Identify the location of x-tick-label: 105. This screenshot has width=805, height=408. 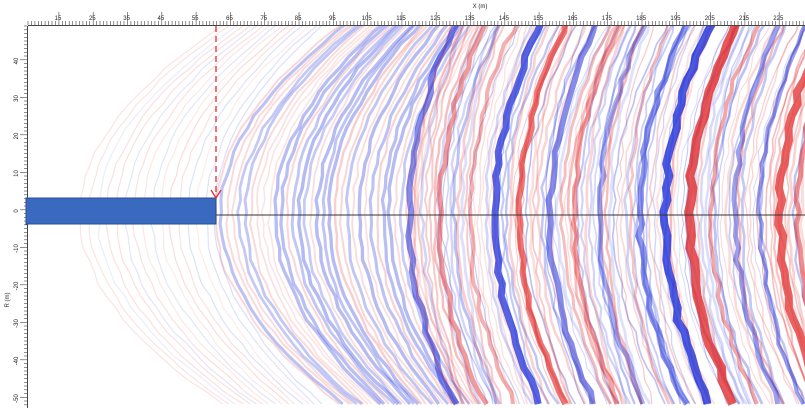
(367, 19).